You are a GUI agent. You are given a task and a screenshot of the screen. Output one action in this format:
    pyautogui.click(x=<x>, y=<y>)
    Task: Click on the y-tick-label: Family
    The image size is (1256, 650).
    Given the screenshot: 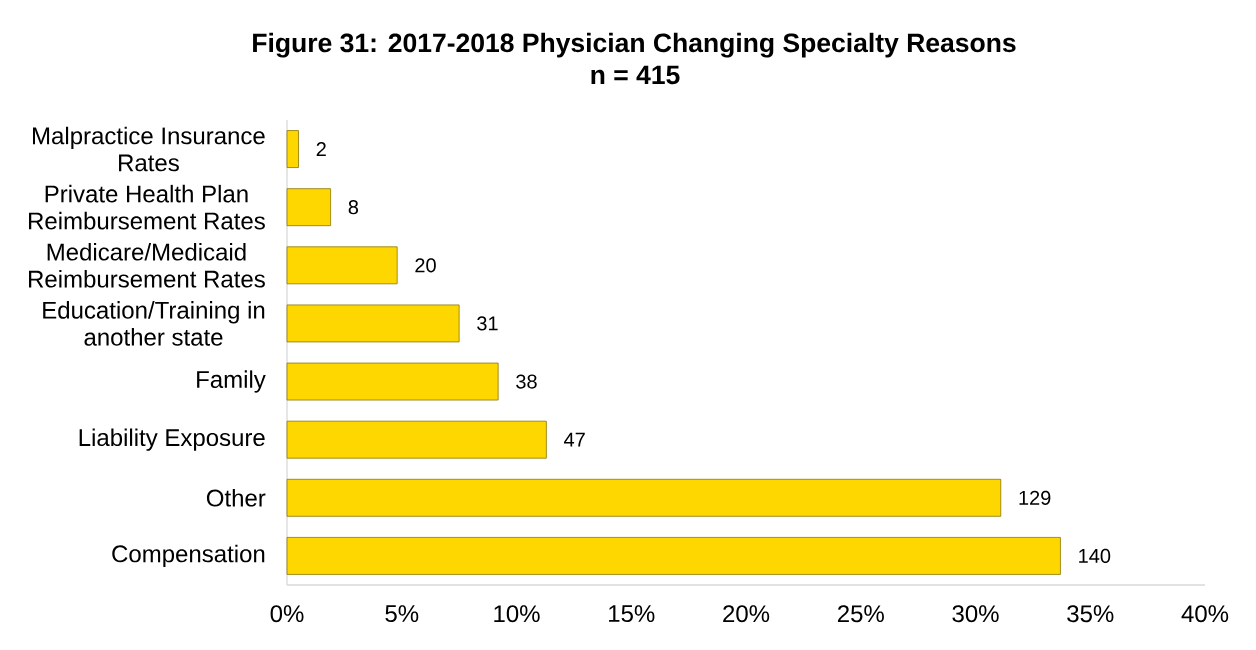 What is the action you would take?
    pyautogui.click(x=231, y=381)
    